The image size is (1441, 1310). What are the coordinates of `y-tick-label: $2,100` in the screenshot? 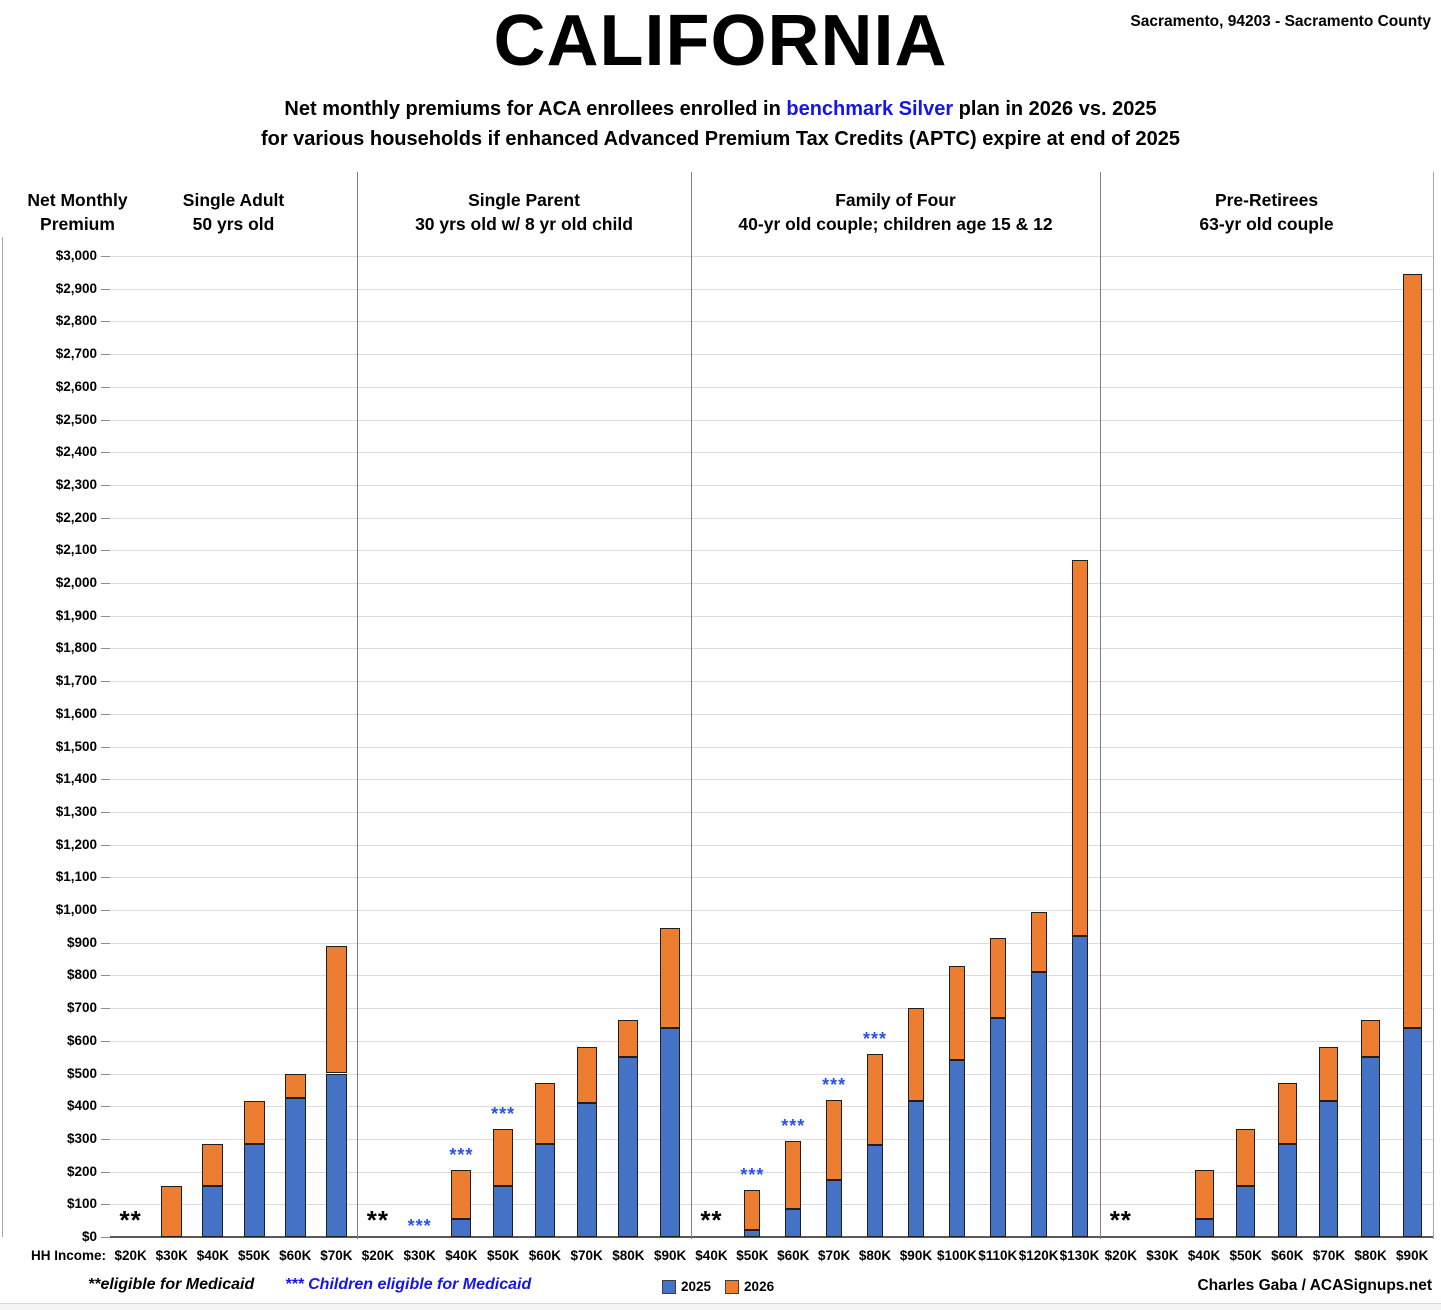 It's located at (76, 550).